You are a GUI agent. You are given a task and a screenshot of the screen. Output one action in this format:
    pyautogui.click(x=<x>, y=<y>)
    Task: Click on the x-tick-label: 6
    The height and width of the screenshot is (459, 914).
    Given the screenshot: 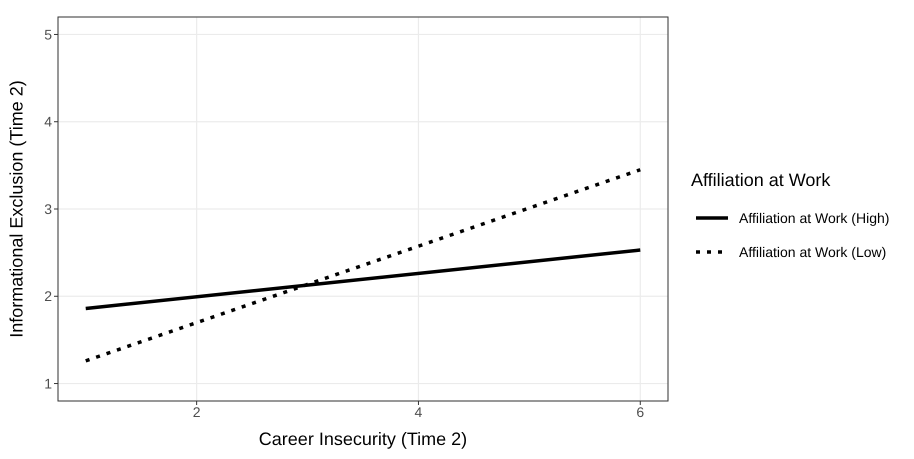 What is the action you would take?
    pyautogui.click(x=640, y=412)
    